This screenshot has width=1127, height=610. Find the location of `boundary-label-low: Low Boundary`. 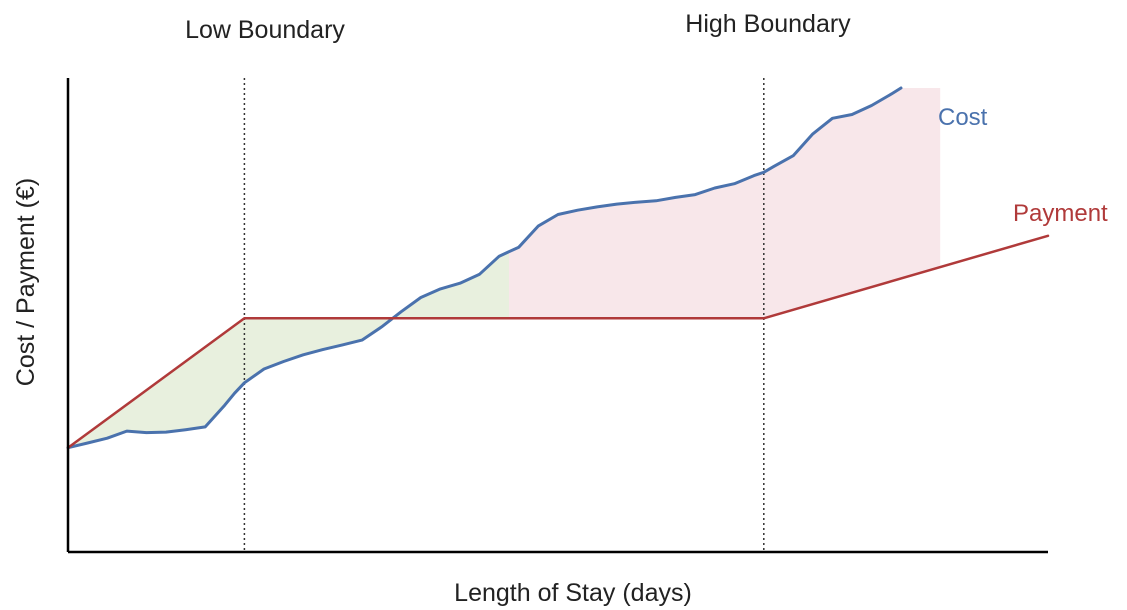

boundary-label-low: Low Boundary is located at coordinates (265, 30).